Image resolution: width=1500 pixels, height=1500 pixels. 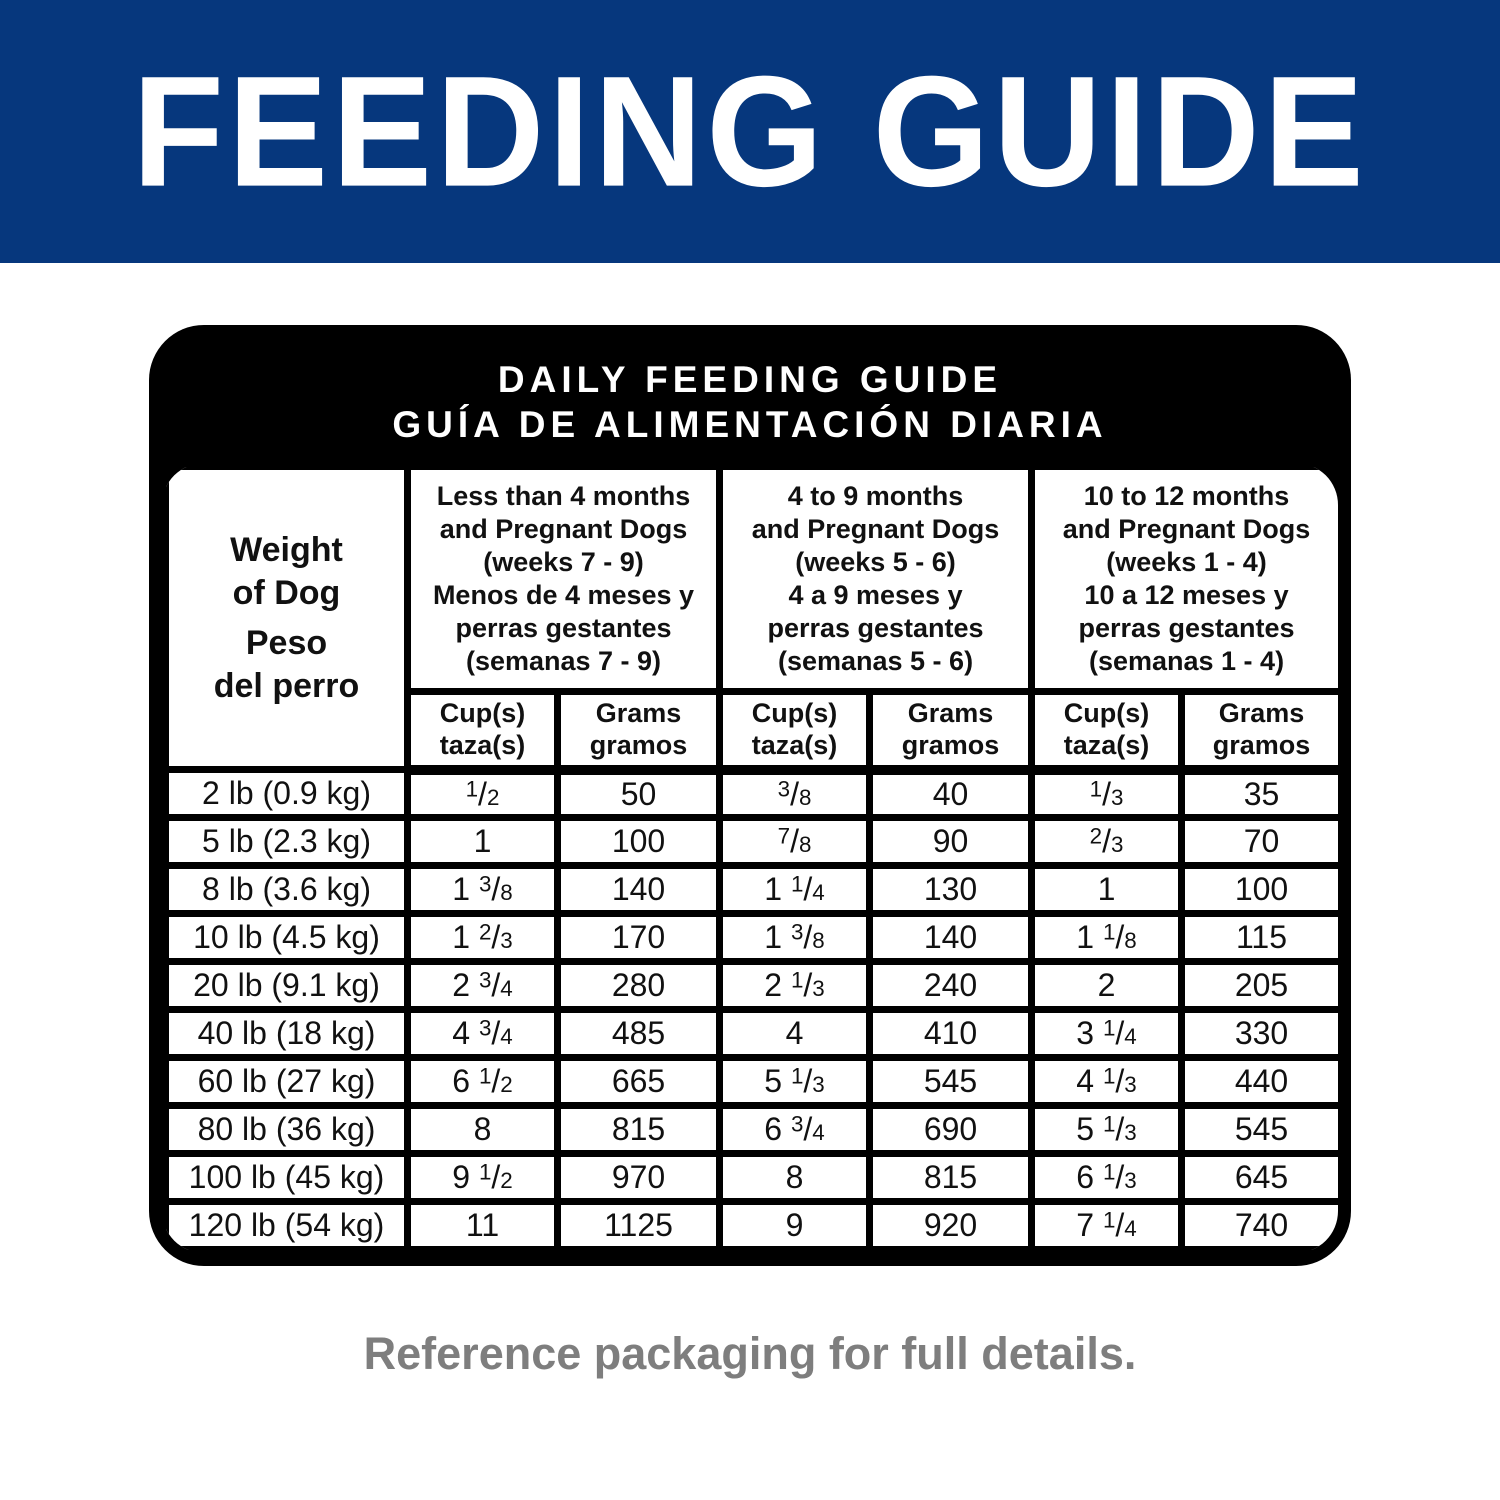 What do you see at coordinates (286, 1130) in the screenshot?
I see `weight-cell: 80 lb (36 kg)` at bounding box center [286, 1130].